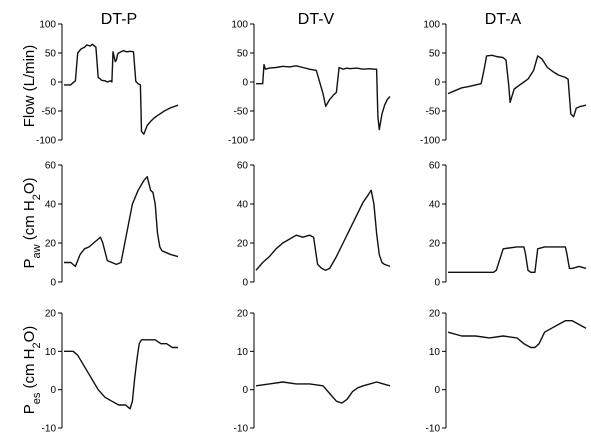 This screenshot has width=591, height=440. What do you see at coordinates (508, 225) in the screenshot?
I see `panel-paw-dt-a: 60 40 20 0` at bounding box center [508, 225].